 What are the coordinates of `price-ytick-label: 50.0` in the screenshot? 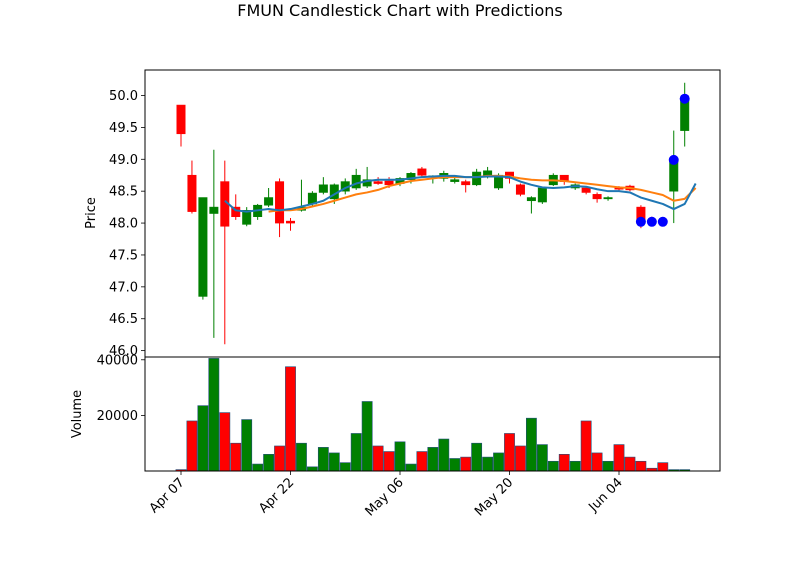 It's located at (123, 96).